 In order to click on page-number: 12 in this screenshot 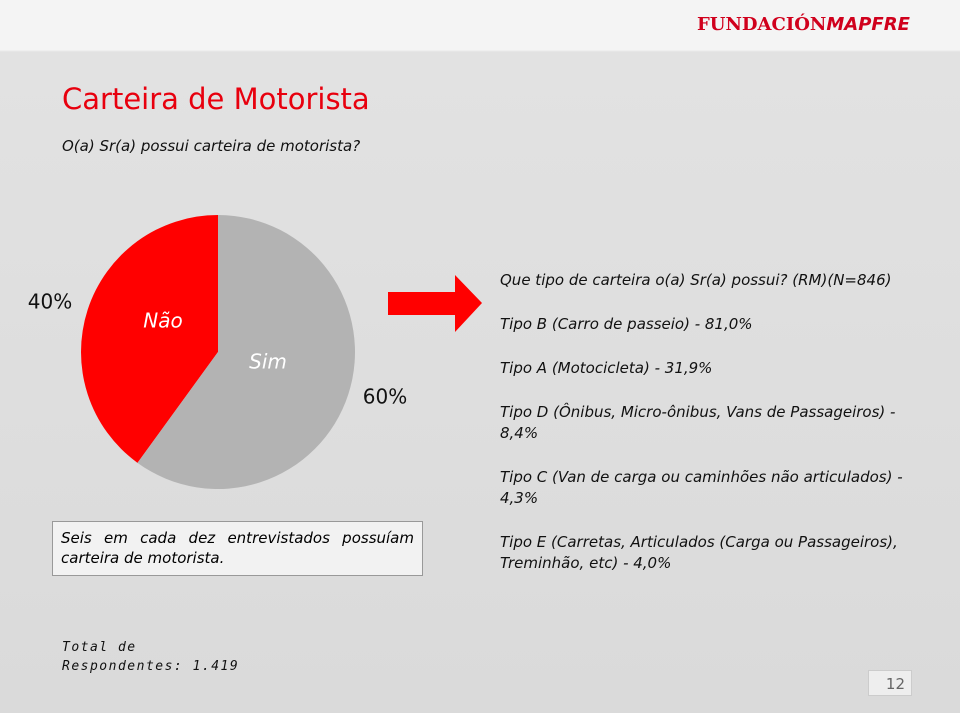, I will do `click(890, 683)`.